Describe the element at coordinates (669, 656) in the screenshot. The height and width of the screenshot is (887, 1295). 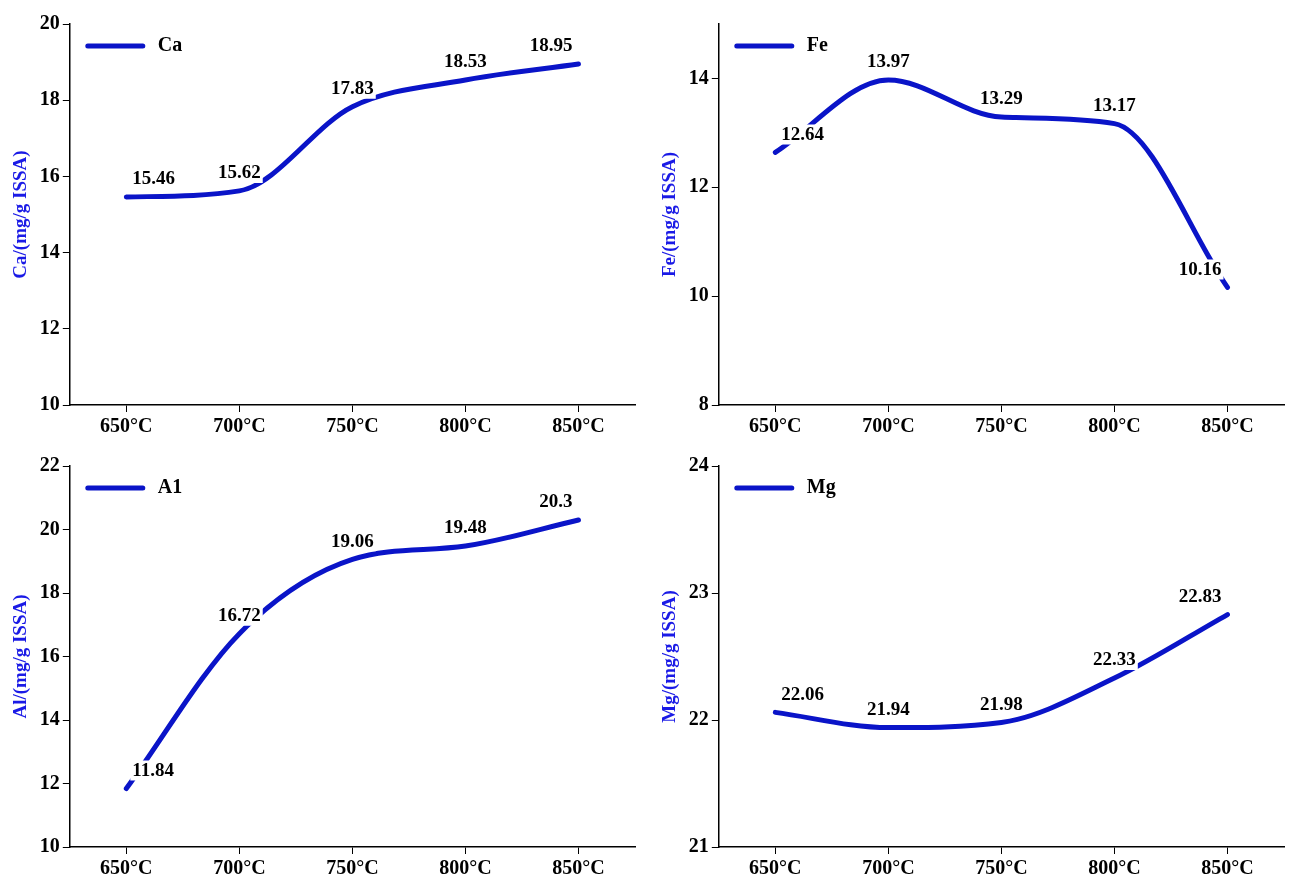
I see `y-axis-title: Mg/(mg/g ISSA)` at that location.